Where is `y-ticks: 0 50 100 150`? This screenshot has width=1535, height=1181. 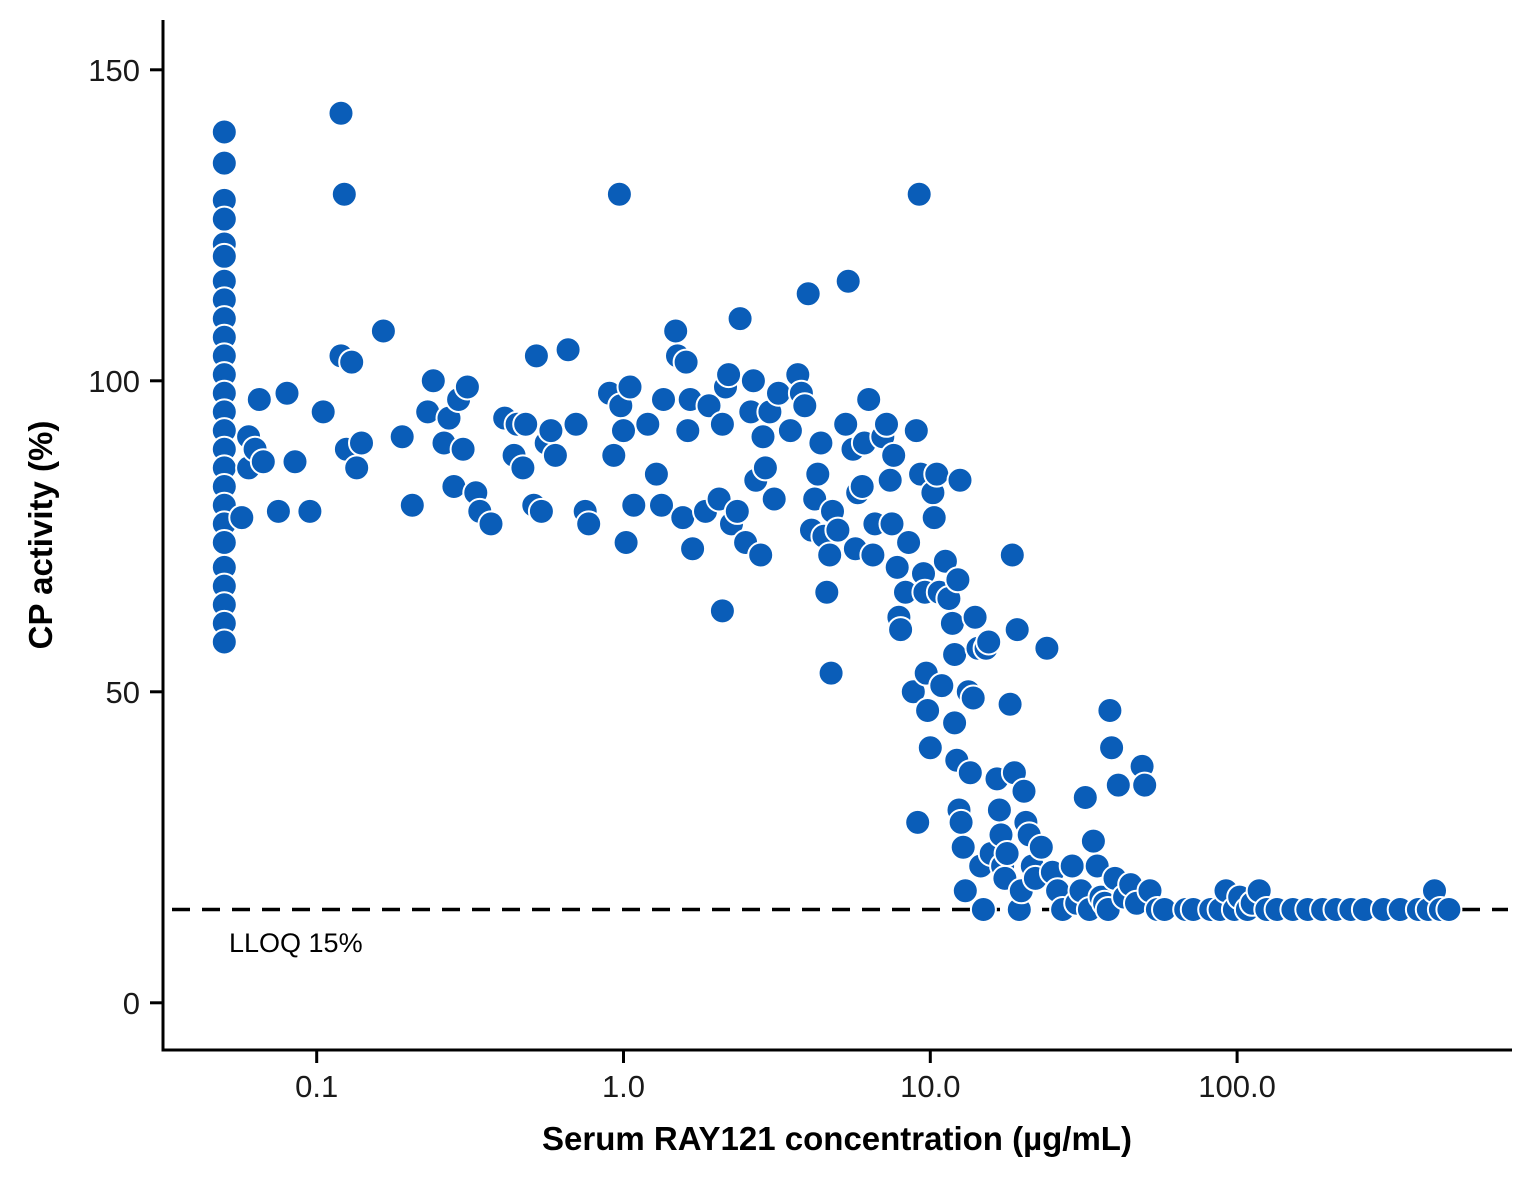 y-ticks: 0 50 100 150 is located at coordinates (125, 537).